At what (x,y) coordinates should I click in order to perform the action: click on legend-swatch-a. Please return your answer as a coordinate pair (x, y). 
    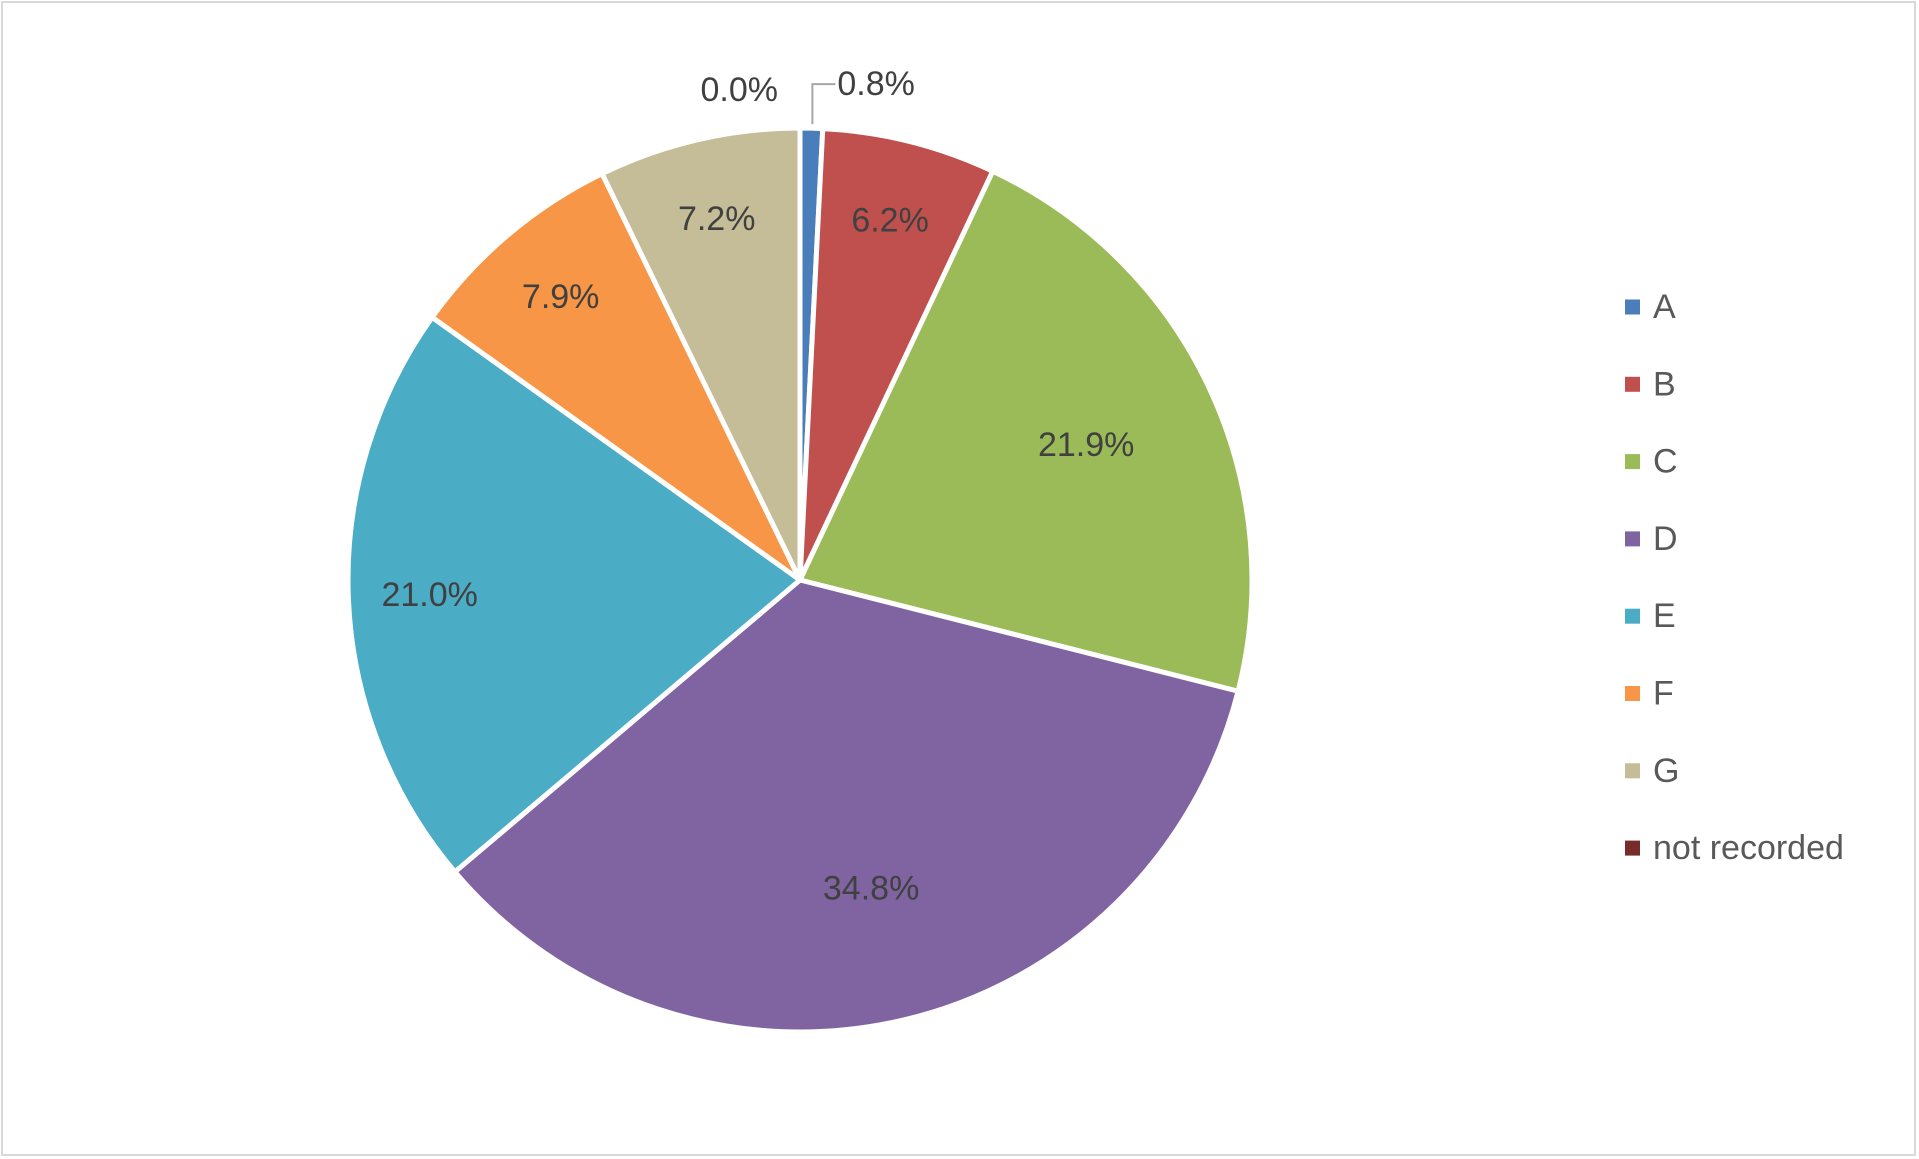
    Looking at the image, I should click on (1632, 307).